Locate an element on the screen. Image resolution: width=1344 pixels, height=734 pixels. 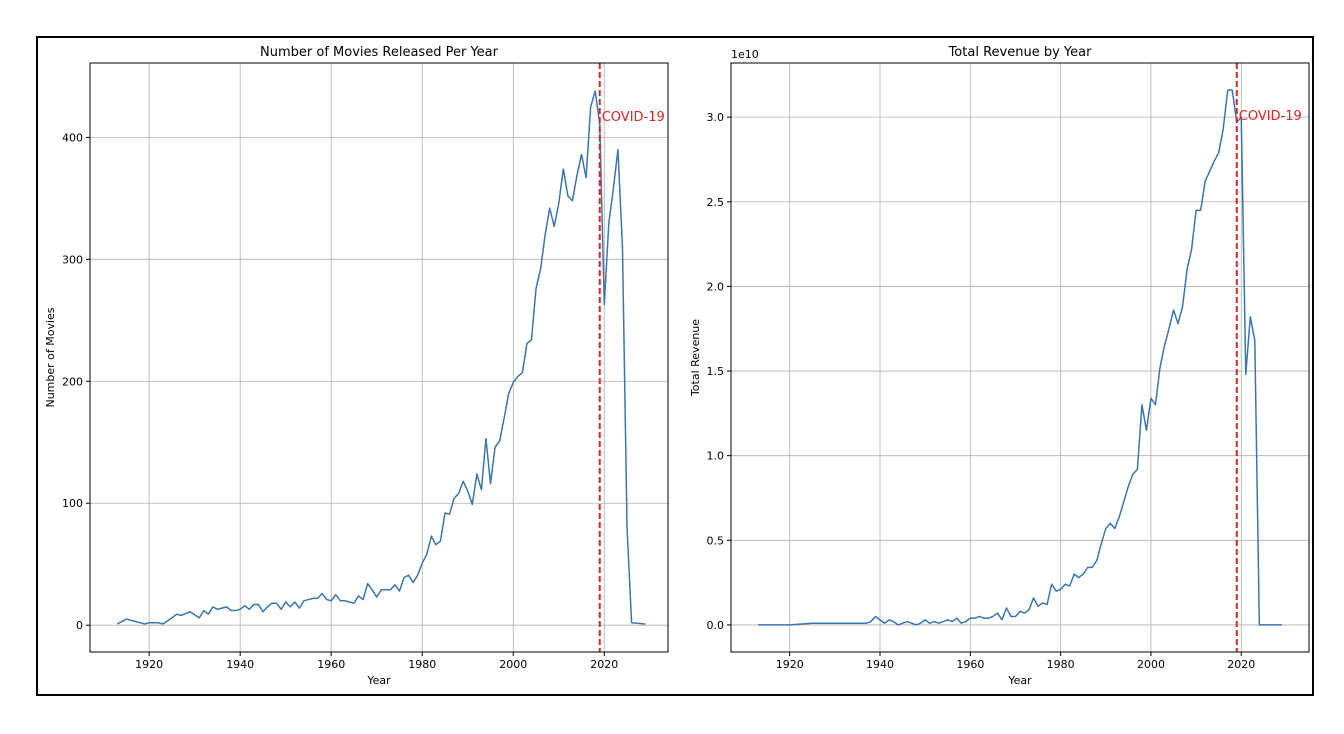
chart1-x-tick-label: 1920 is located at coordinates (149, 664).